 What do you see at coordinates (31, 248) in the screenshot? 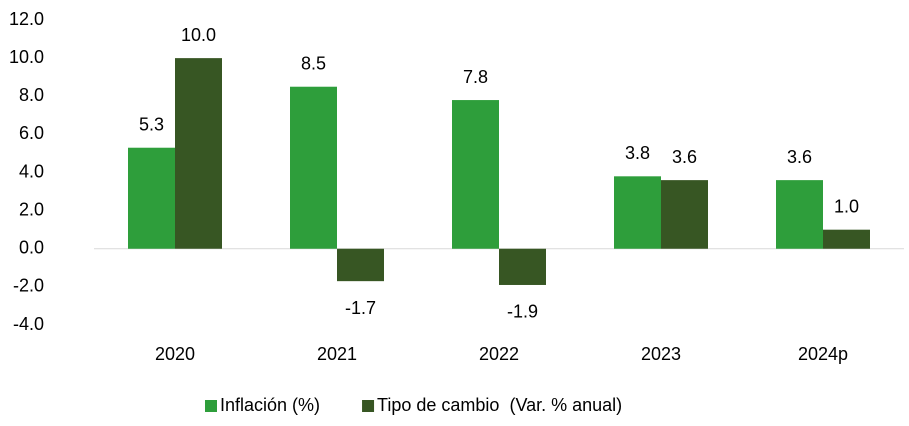
I see `y-tick-label: 0.0` at bounding box center [31, 248].